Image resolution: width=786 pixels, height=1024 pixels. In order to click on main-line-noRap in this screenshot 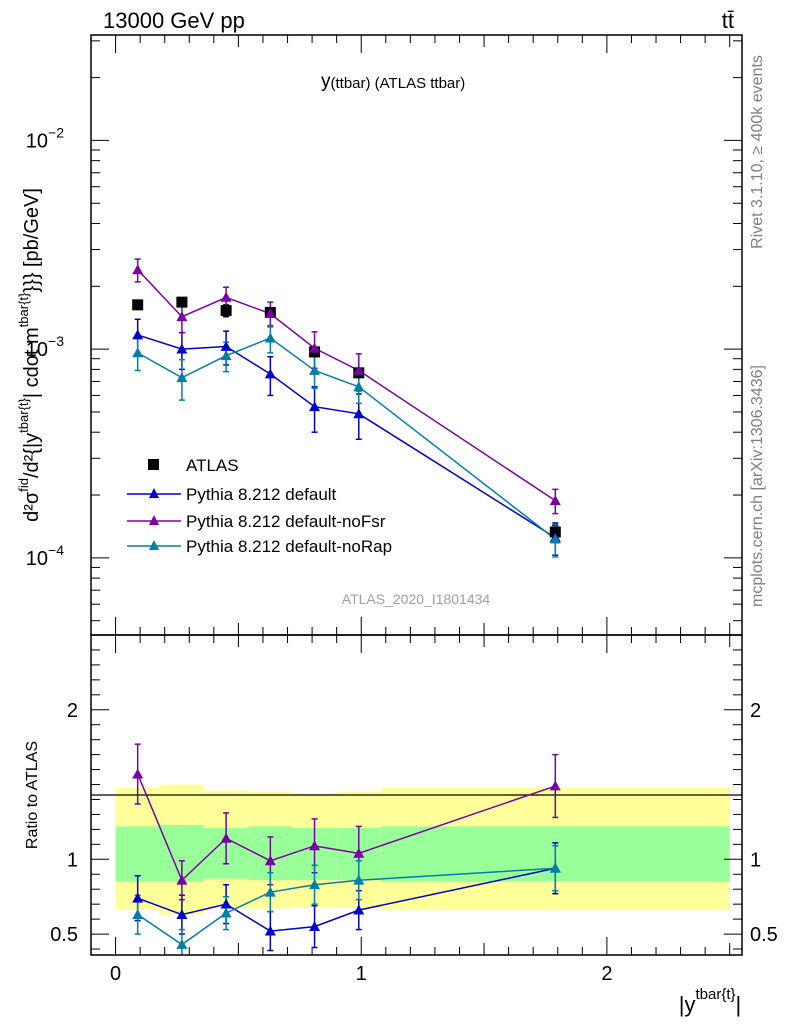, I will do `click(346, 438)`.